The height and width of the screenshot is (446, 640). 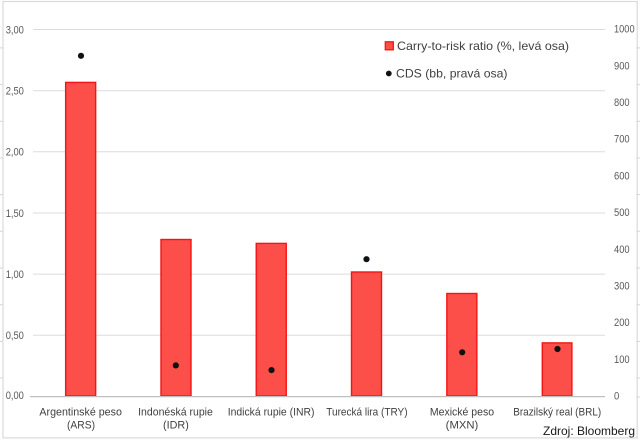 I want to click on svg-text: 1000, so click(x=624, y=30).